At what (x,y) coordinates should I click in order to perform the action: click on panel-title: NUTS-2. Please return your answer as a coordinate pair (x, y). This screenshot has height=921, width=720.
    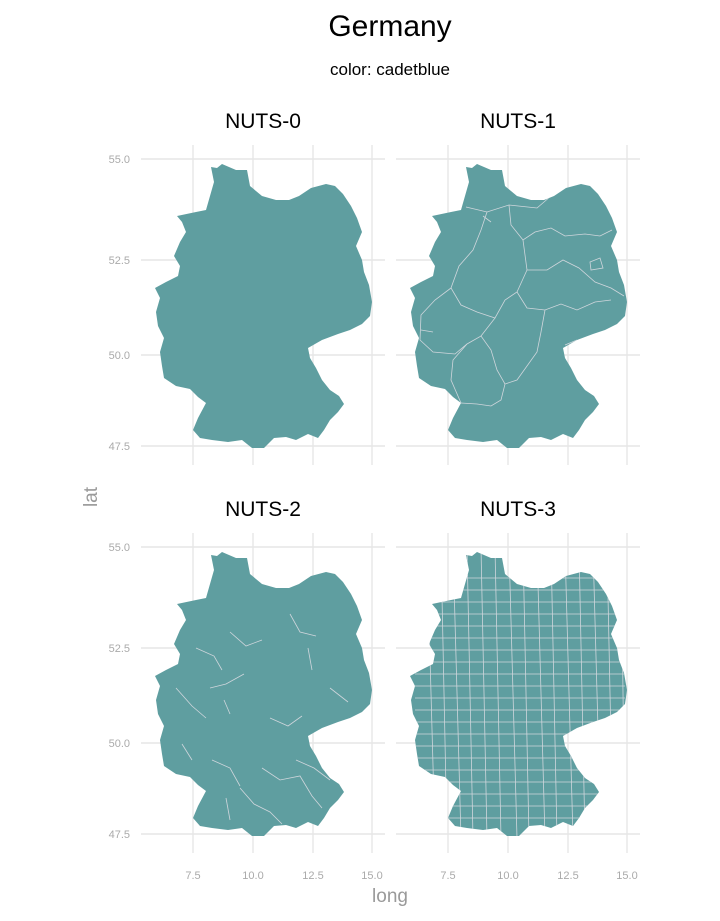
    Looking at the image, I should click on (263, 509).